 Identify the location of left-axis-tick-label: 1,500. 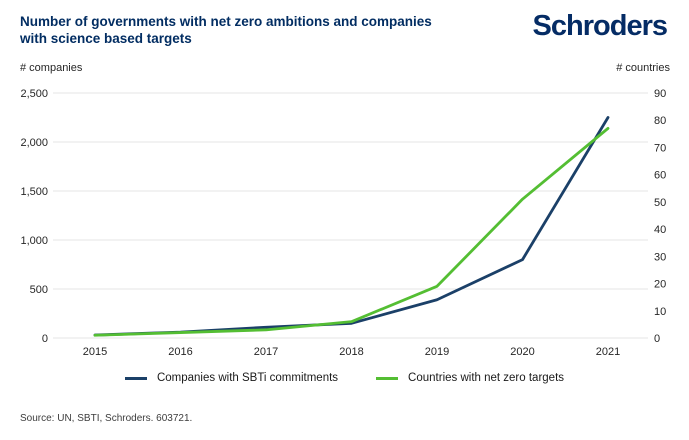
(34, 192).